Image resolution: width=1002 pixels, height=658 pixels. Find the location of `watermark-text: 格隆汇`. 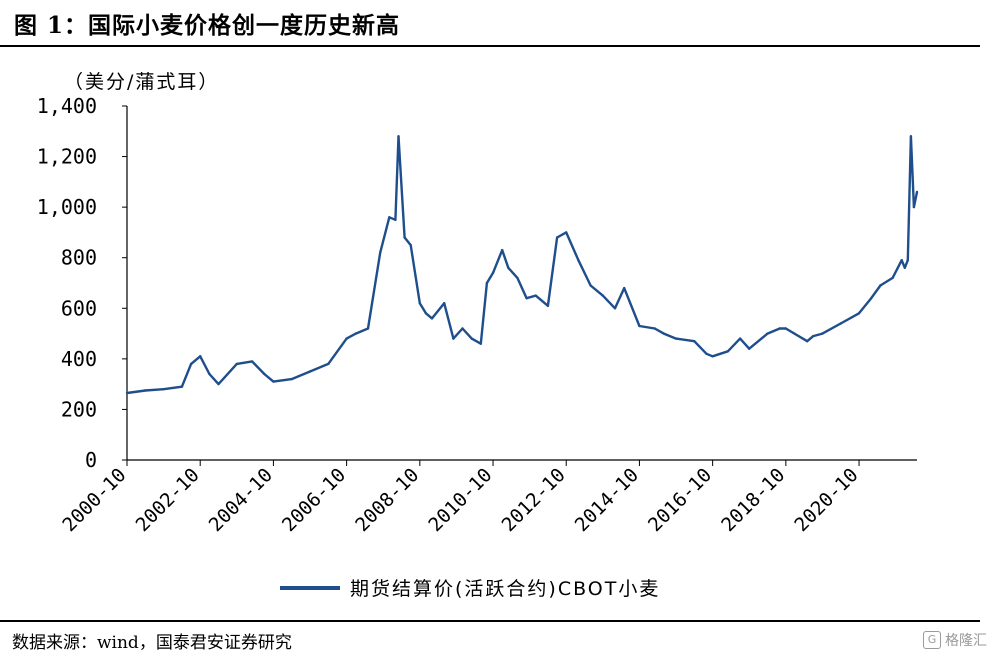

watermark-text: 格隆汇 is located at coordinates (966, 641).